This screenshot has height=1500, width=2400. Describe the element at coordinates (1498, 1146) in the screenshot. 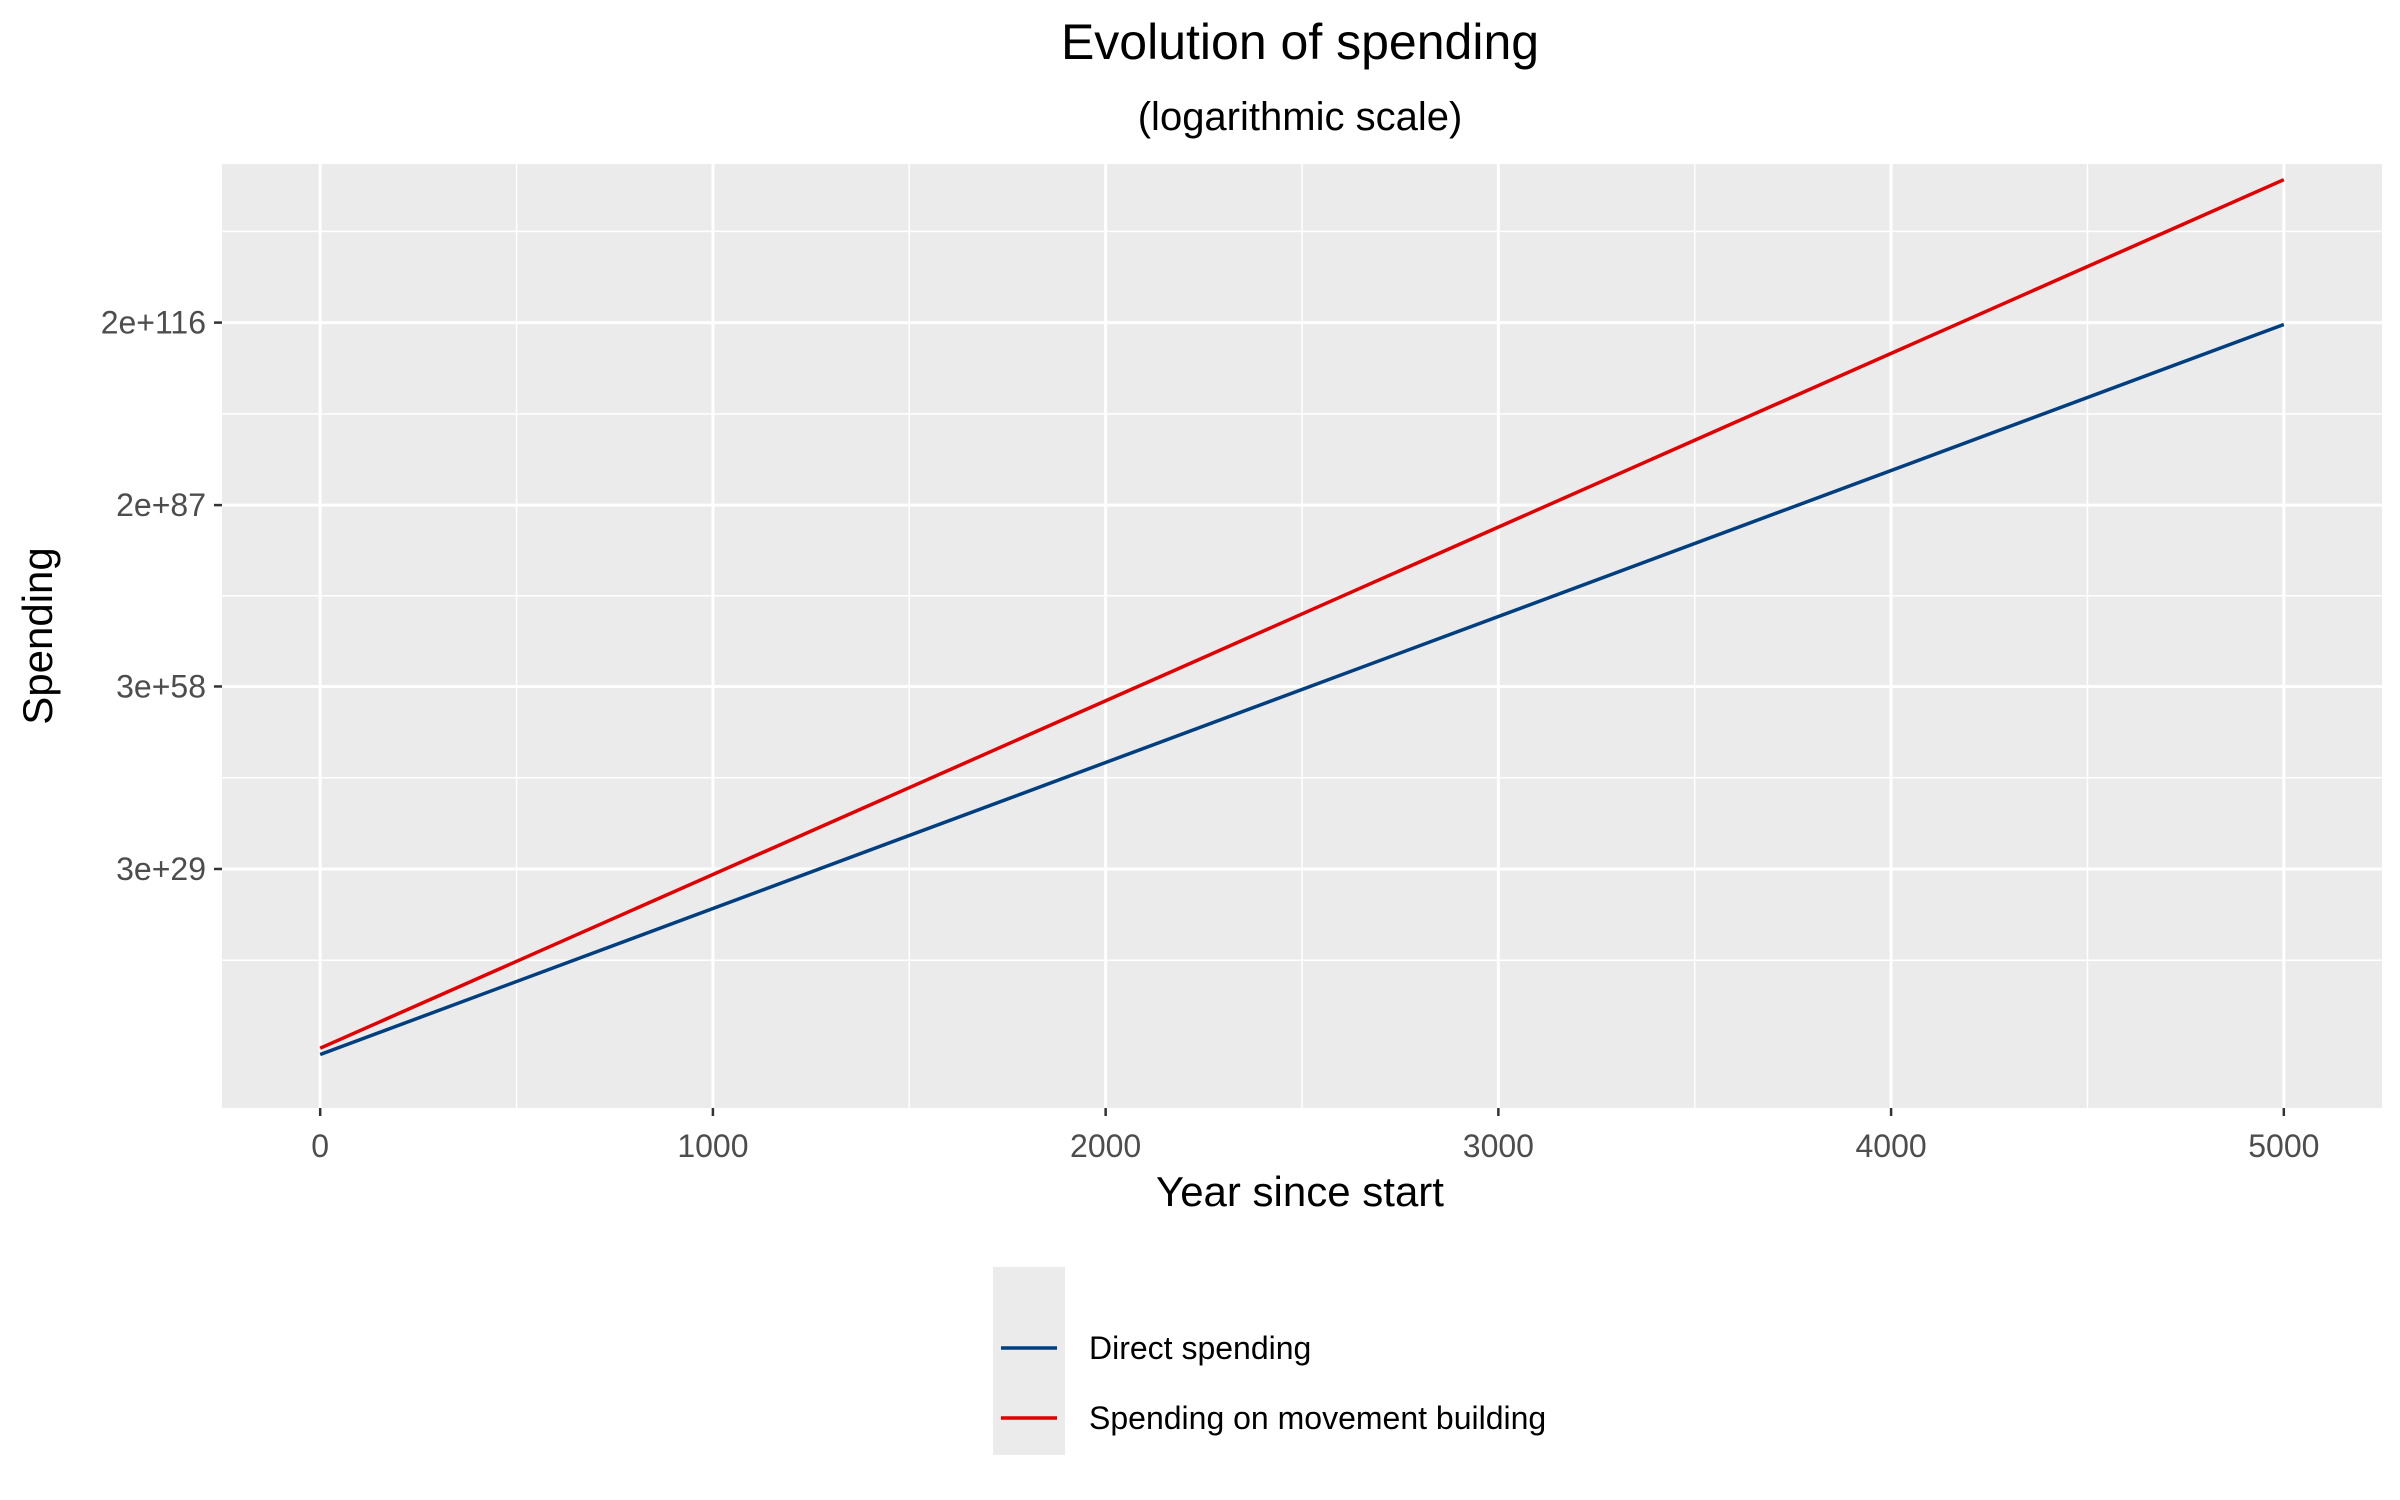

I see `x-tick-label: 3000` at that location.